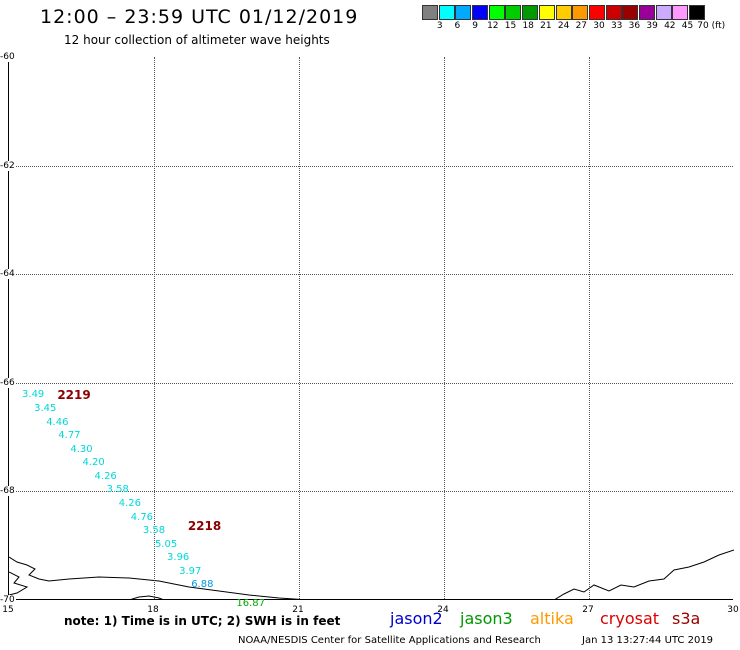 The width and height of the screenshot is (740, 650). What do you see at coordinates (616, 26) in the screenshot?
I see `legend-label: 33` at bounding box center [616, 26].